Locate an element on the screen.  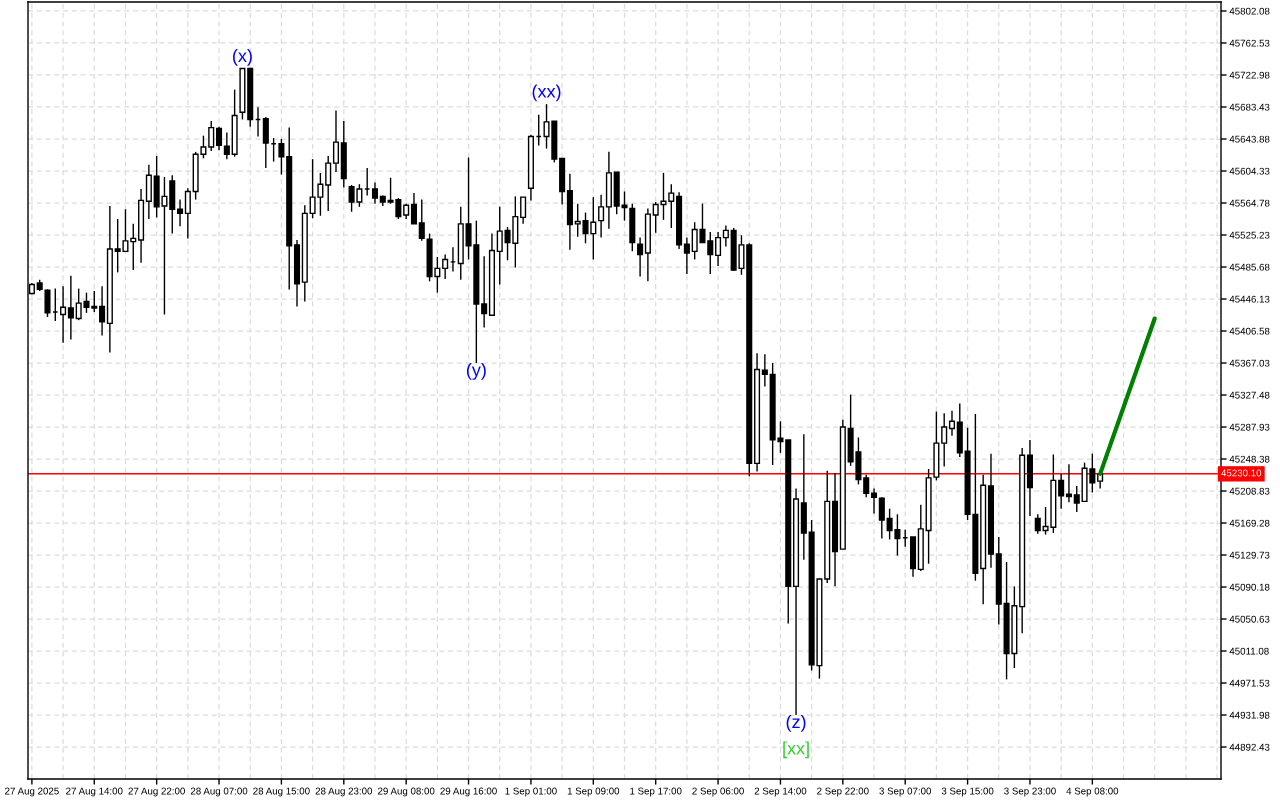
x-tick-label: 2 Sep 06:00 is located at coordinates (718, 792).